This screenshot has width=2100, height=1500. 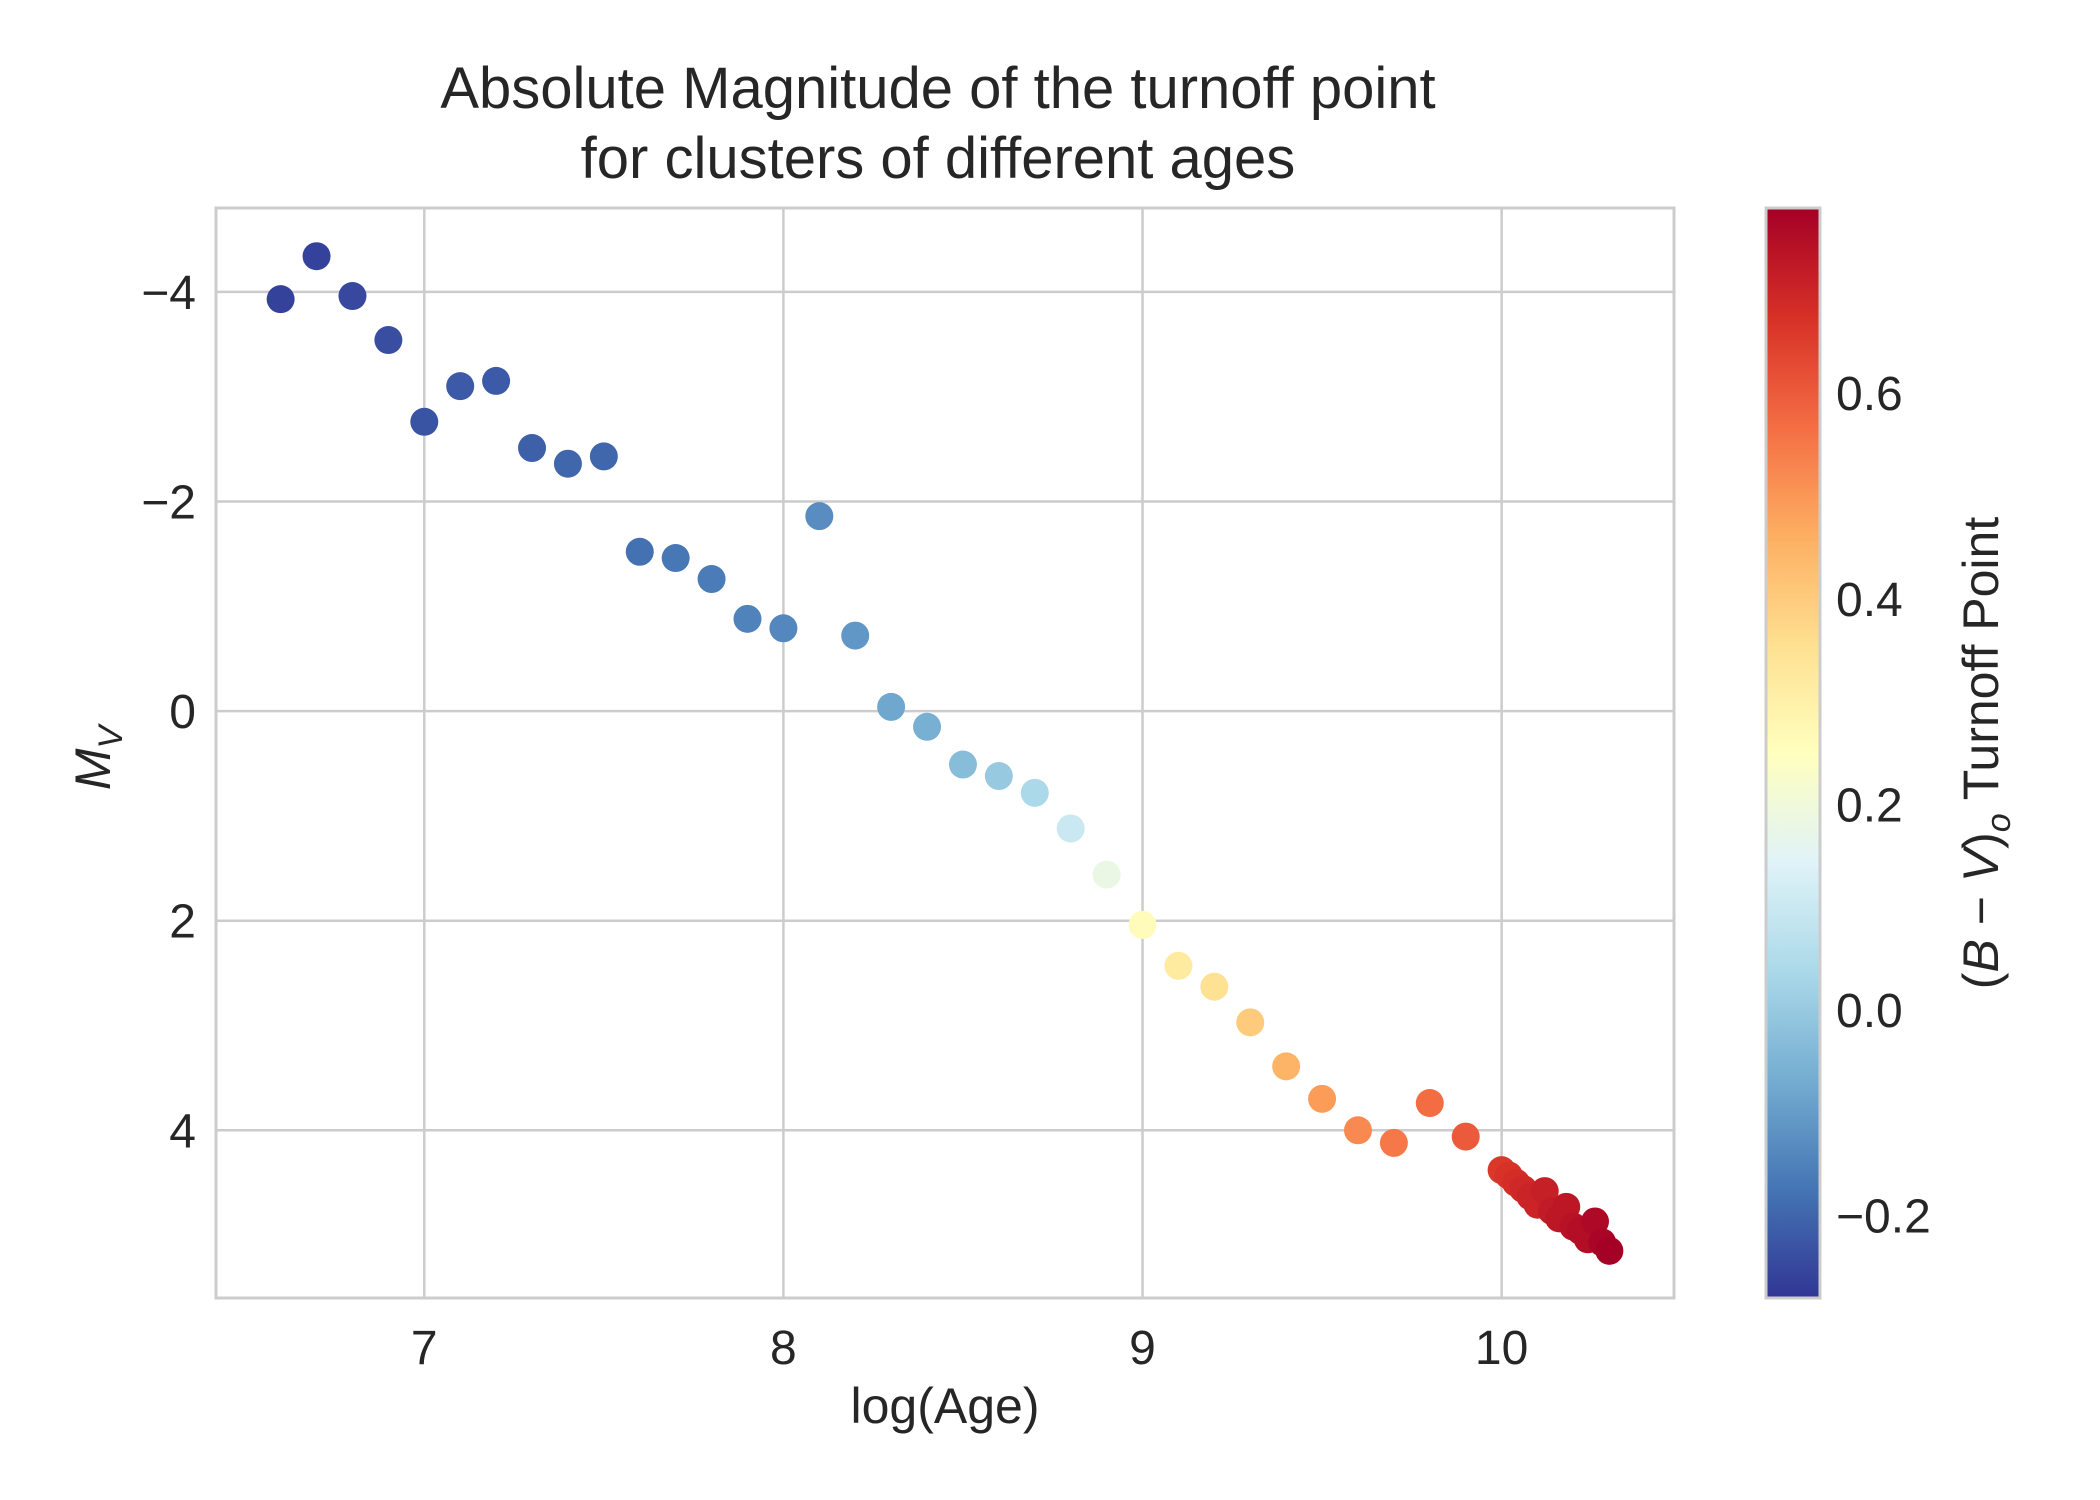 What do you see at coordinates (1981, 955) in the screenshot?
I see `colorbar-label-b: B` at bounding box center [1981, 955].